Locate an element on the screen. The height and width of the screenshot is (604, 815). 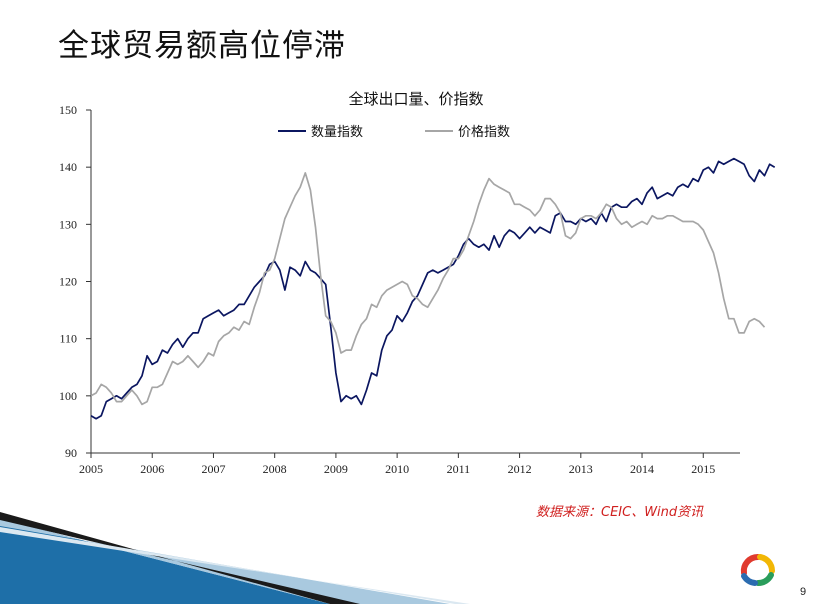
y-tick-label: 150 is located at coordinates (68, 110).